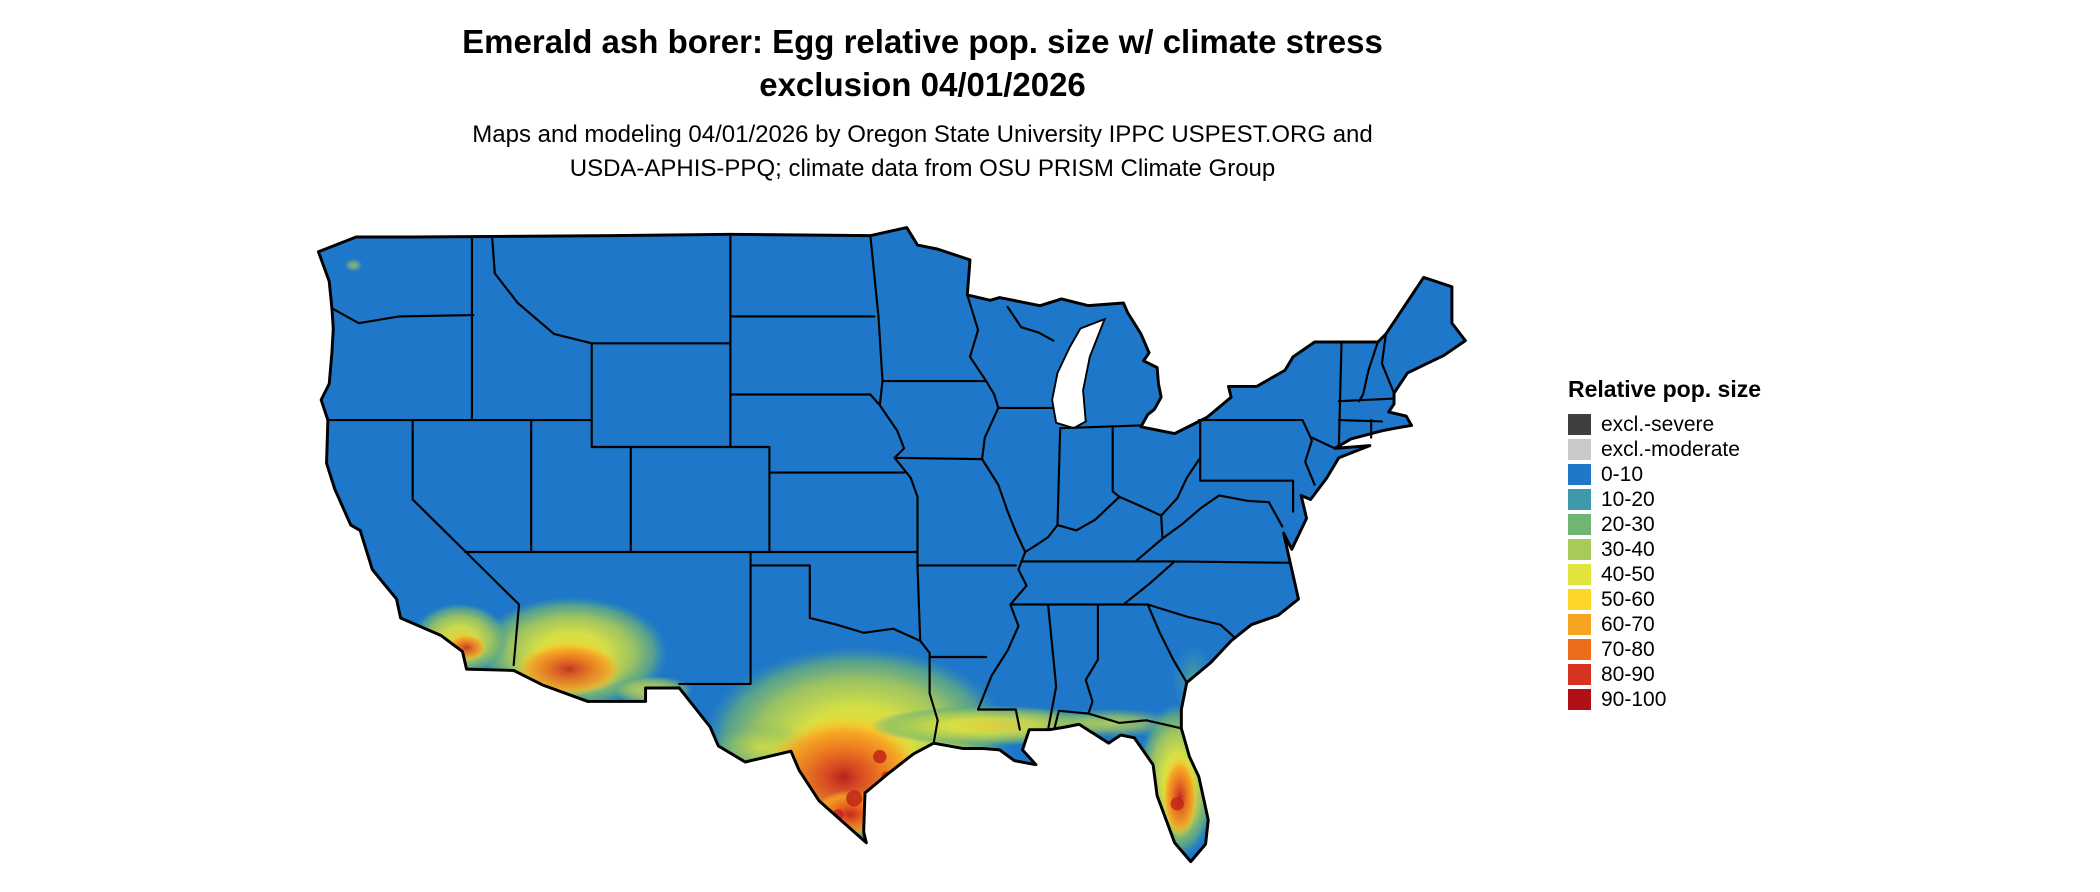  I want to click on legend-label: 70-80, so click(1628, 649).